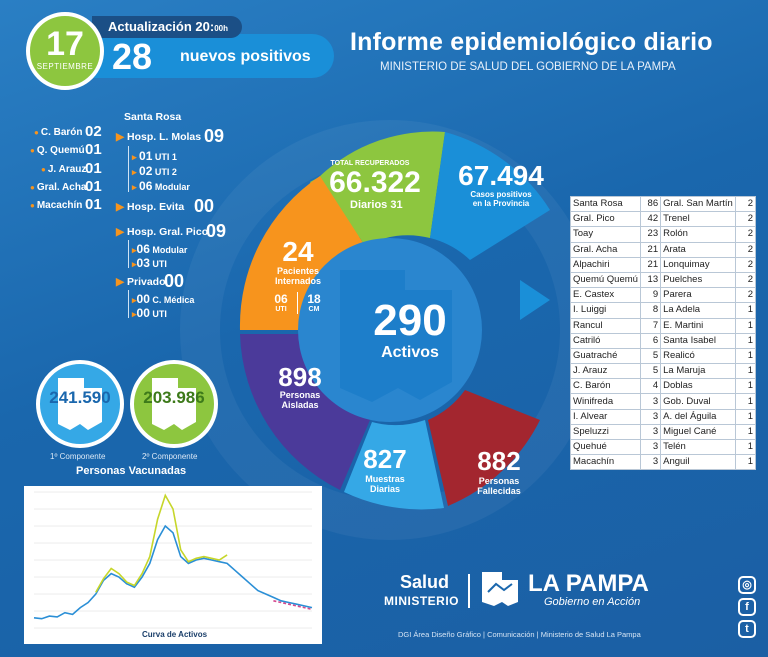 The height and width of the screenshot is (657, 768). Describe the element at coordinates (396, 205) in the screenshot. I see `daily-value: 31` at that location.